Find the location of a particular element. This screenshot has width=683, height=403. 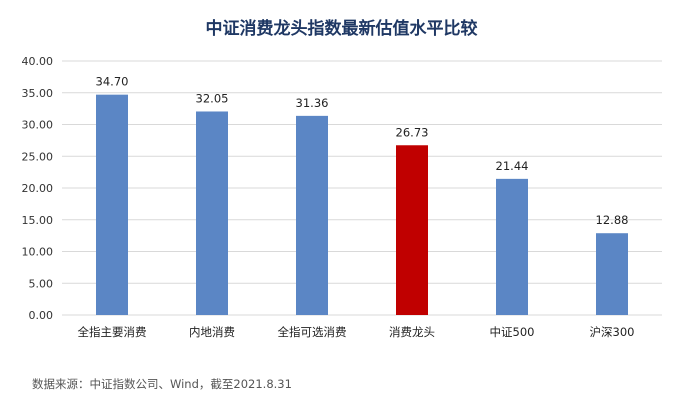

y-tick-label: 10.00 is located at coordinates (38, 252).